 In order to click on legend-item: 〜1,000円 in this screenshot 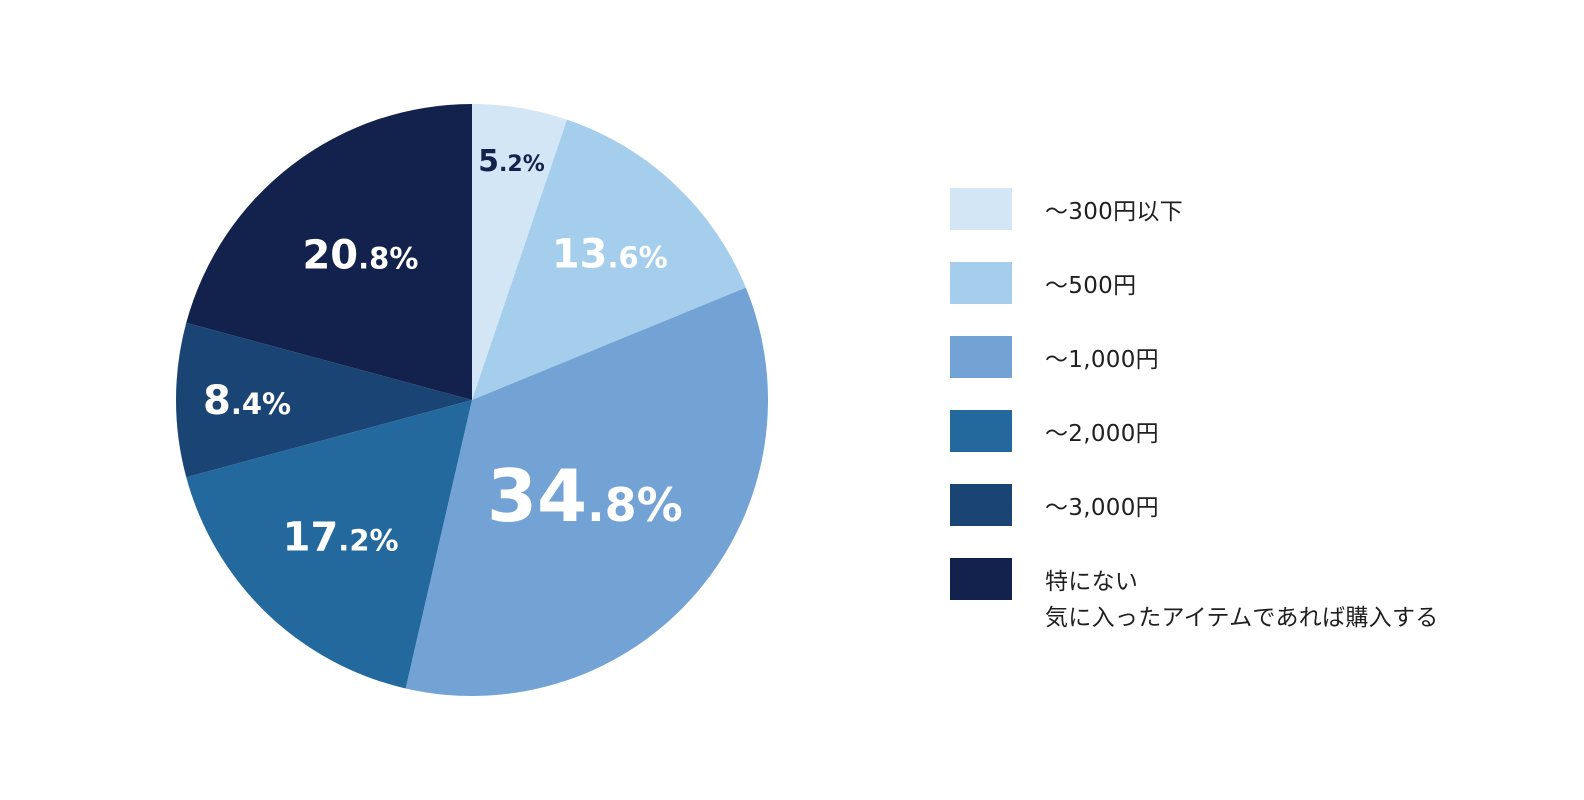, I will do `click(1260, 373)`.